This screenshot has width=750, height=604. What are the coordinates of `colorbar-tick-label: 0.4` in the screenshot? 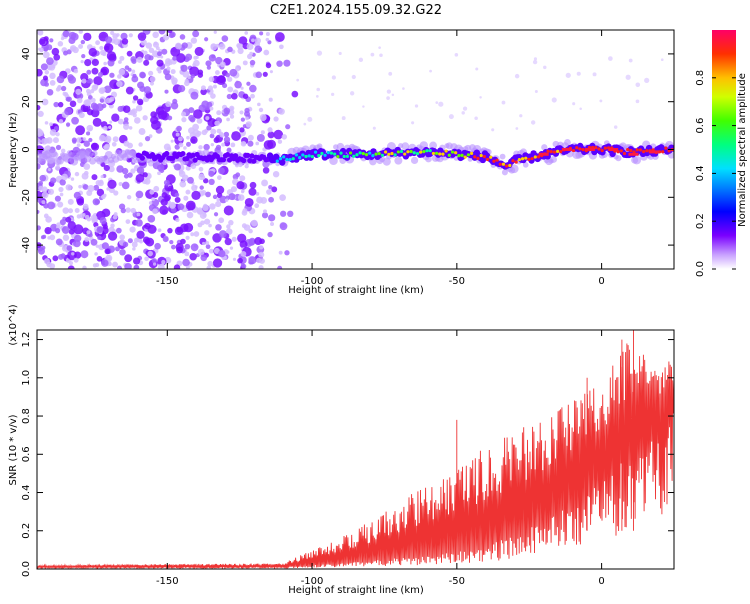 It's located at (700, 173).